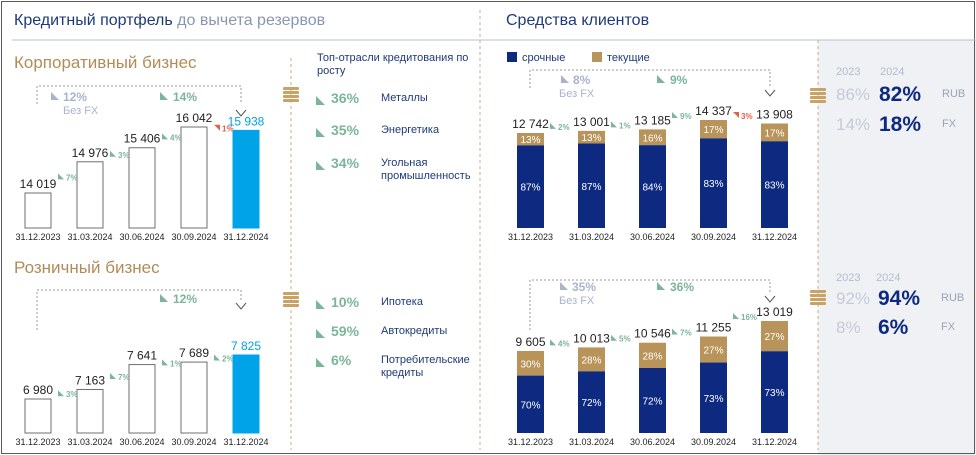 Image resolution: width=976 pixels, height=455 pixels. Describe the element at coordinates (410, 130) in the screenshot. I see `industry-name: Энергетика` at that location.